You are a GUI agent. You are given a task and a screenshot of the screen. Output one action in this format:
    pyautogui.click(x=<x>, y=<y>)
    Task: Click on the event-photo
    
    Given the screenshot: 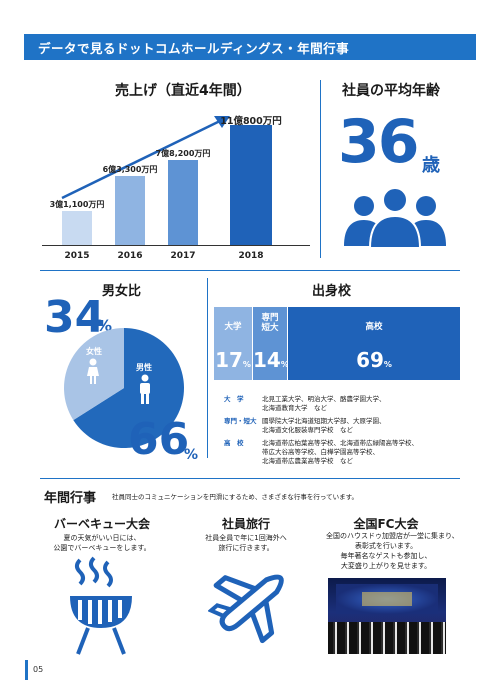 What is the action you would take?
    pyautogui.click(x=387, y=616)
    